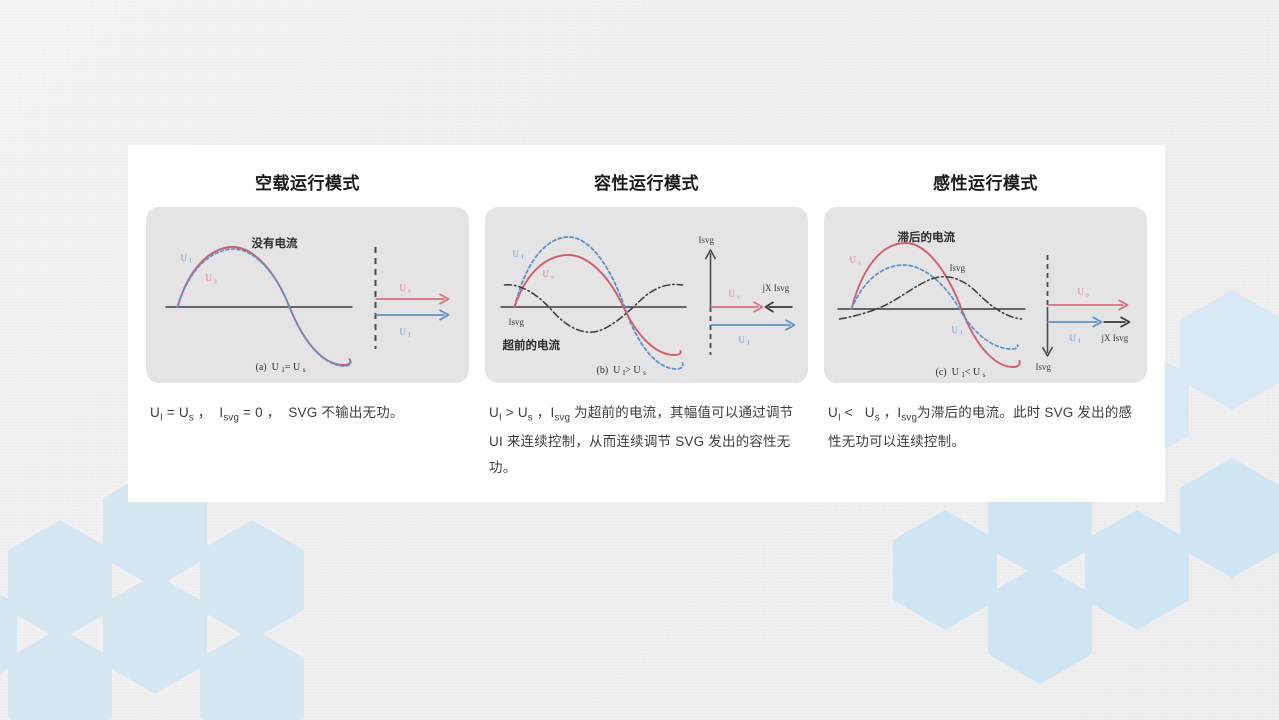  I want to click on figure-no-load: 没有电流 U I U s U s, so click(307, 295).